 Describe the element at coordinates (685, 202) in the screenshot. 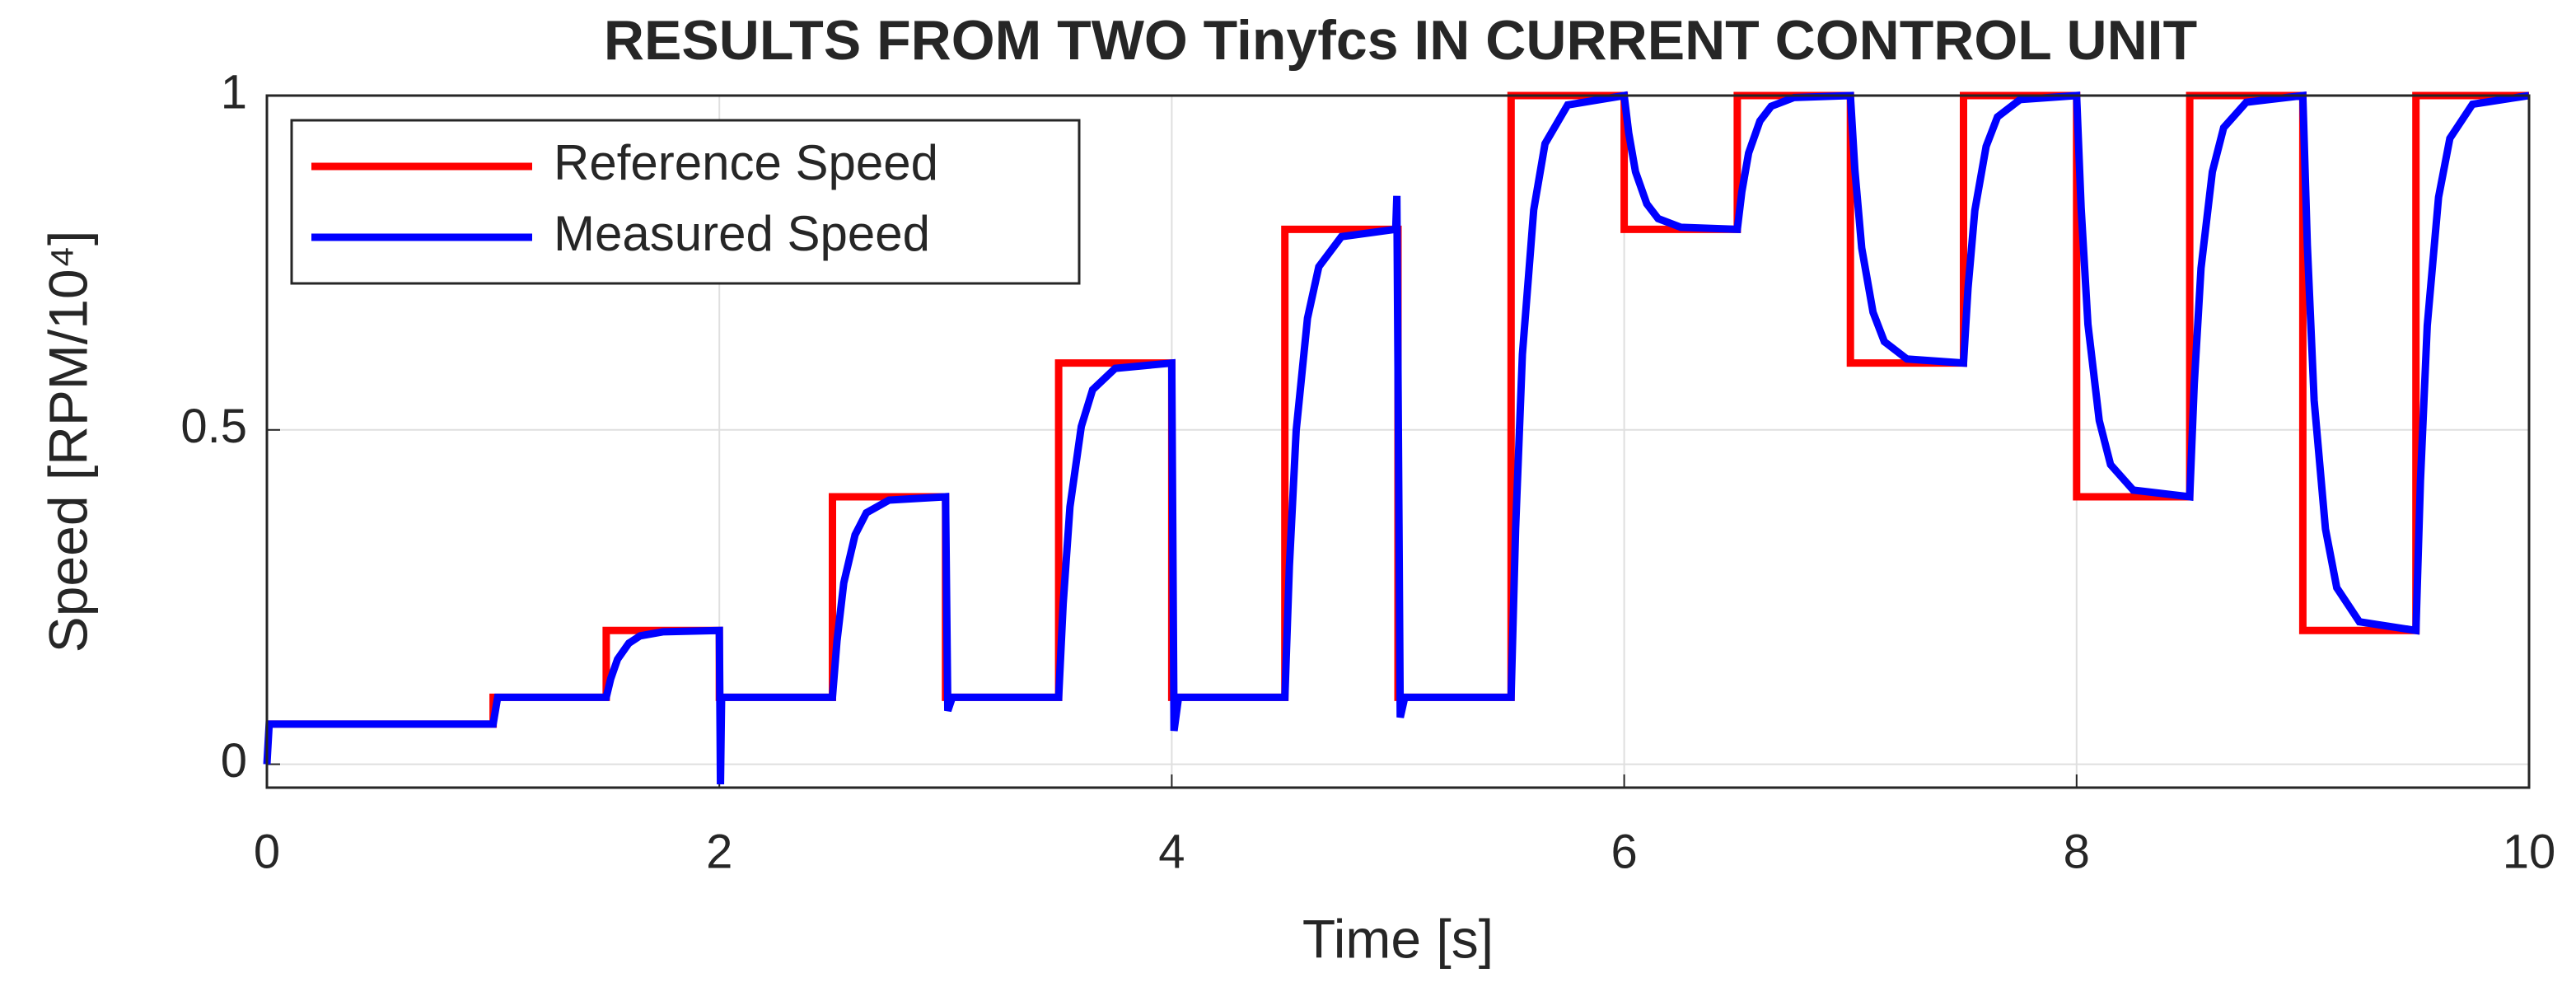

I see `legend-box` at that location.